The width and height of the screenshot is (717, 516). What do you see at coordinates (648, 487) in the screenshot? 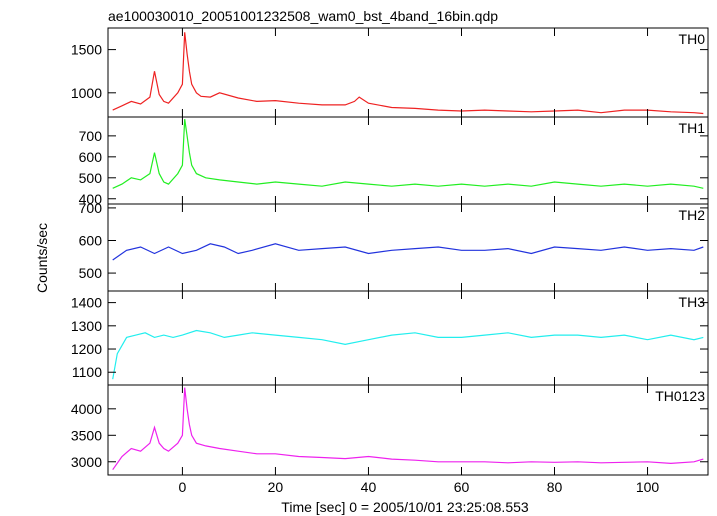
I see `x-tick-label: 100` at bounding box center [648, 487].